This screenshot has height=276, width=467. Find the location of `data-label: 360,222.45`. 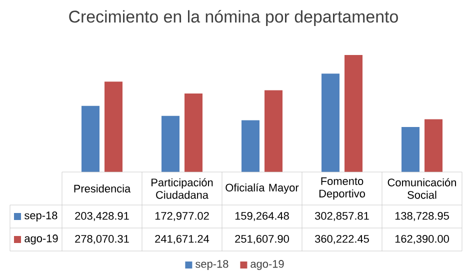

data-label: 360,222.45 is located at coordinates (342, 239).